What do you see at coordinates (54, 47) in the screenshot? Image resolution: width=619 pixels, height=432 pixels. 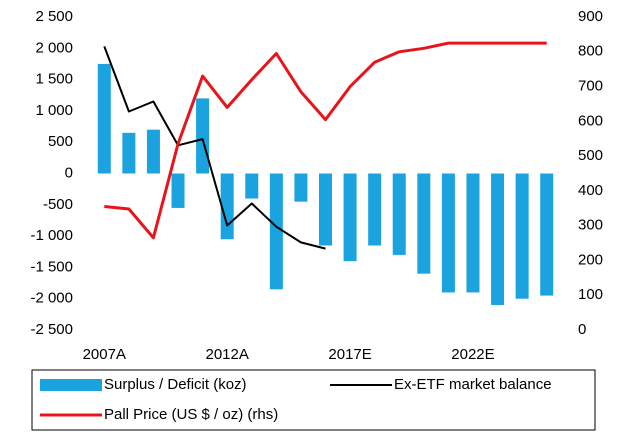 I see `y-tick-label: 2 000` at bounding box center [54, 47].